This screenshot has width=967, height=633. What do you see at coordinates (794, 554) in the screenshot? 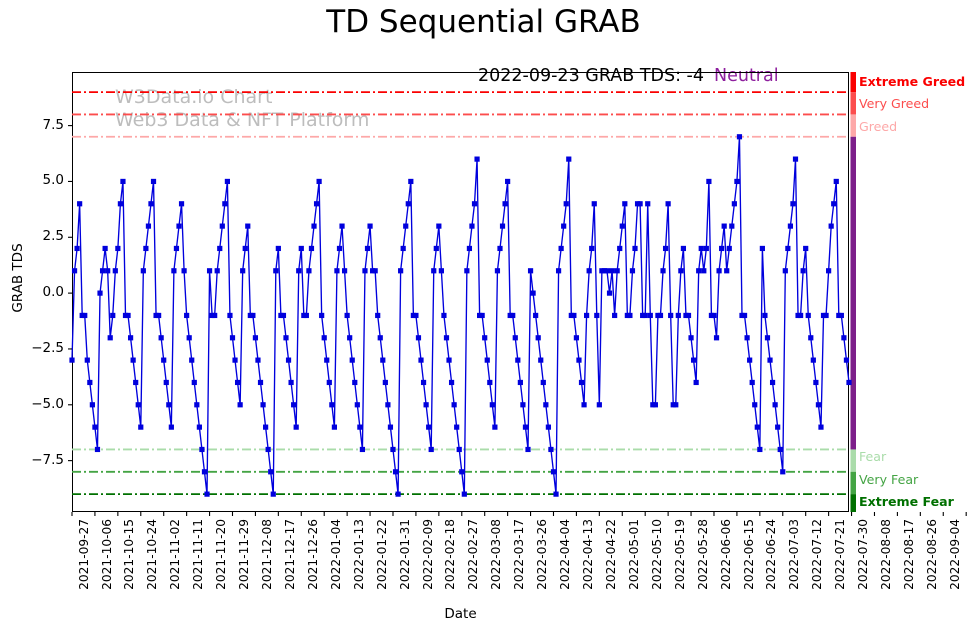
I see `x-tick-label: 2022-07-03` at bounding box center [794, 554].